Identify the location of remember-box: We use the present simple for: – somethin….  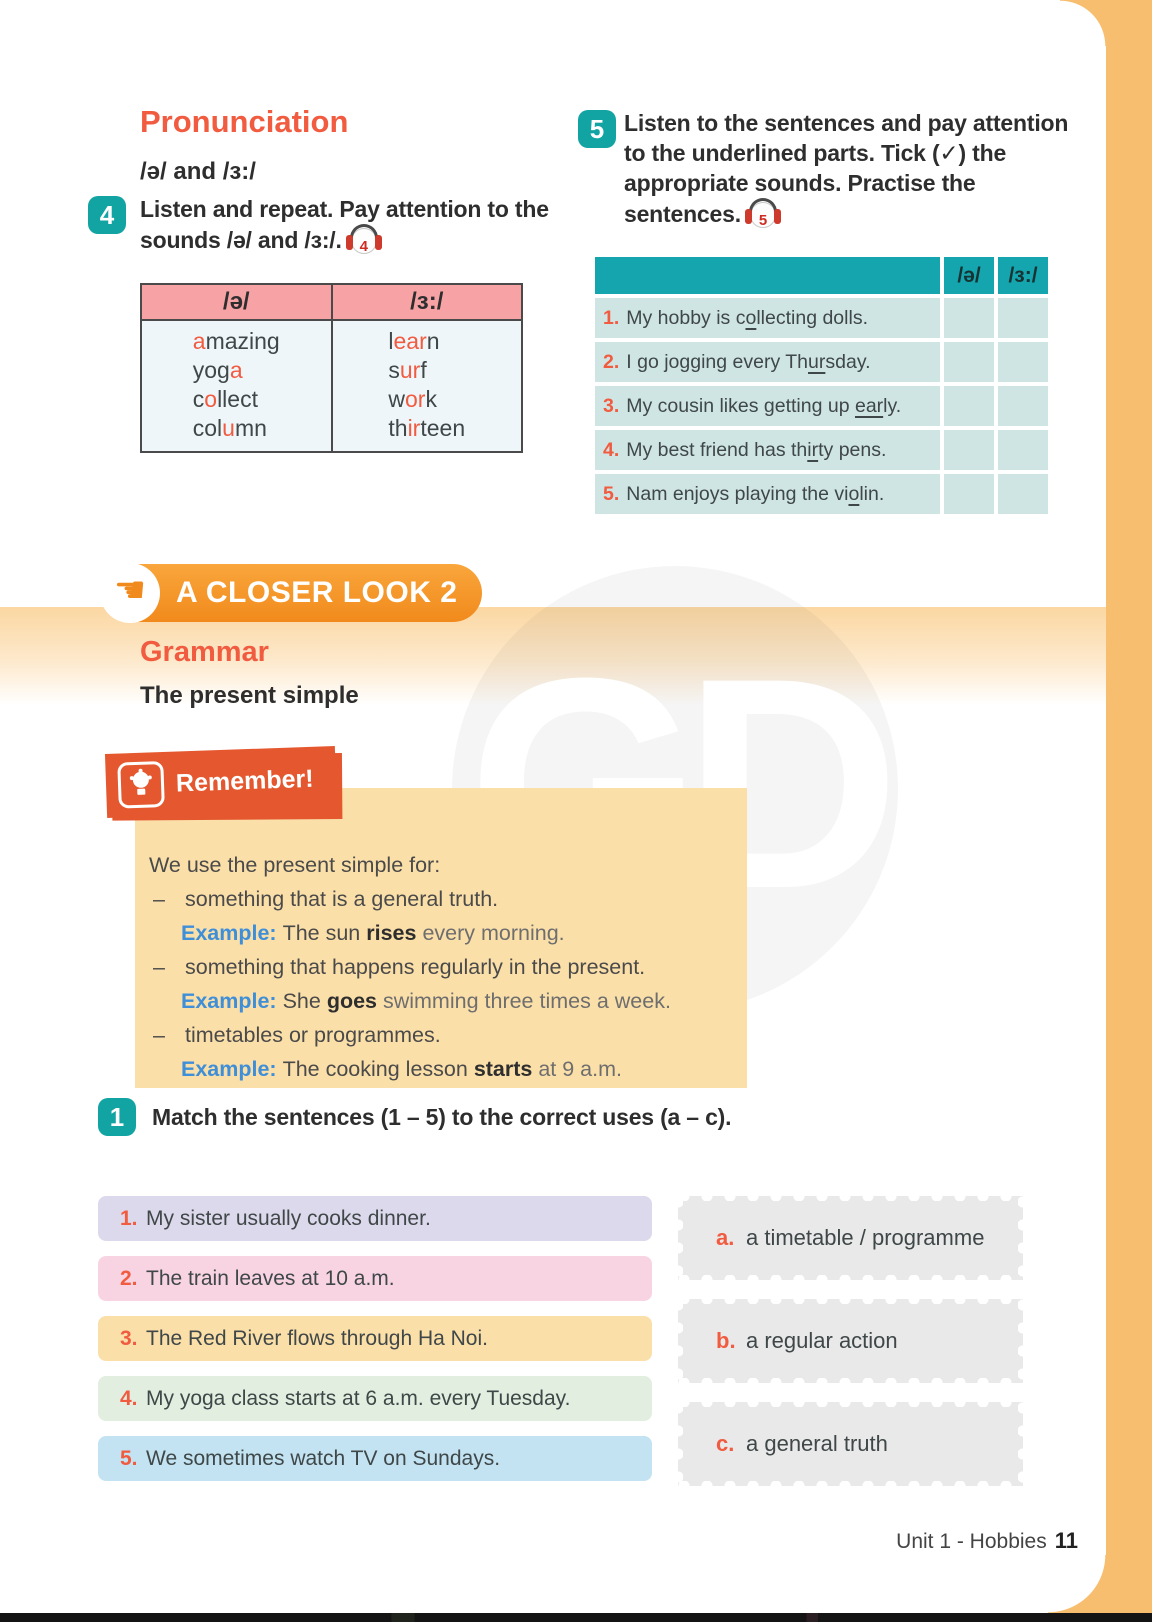
(441, 938).